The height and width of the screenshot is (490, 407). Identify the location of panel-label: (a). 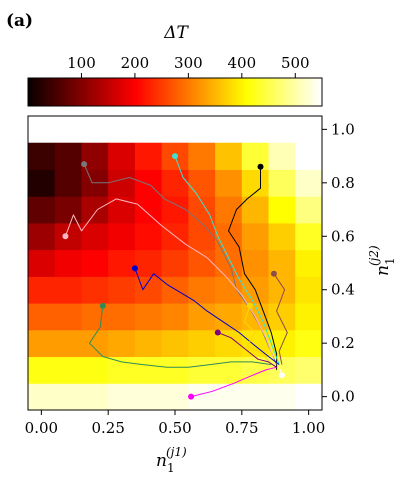
(19, 21).